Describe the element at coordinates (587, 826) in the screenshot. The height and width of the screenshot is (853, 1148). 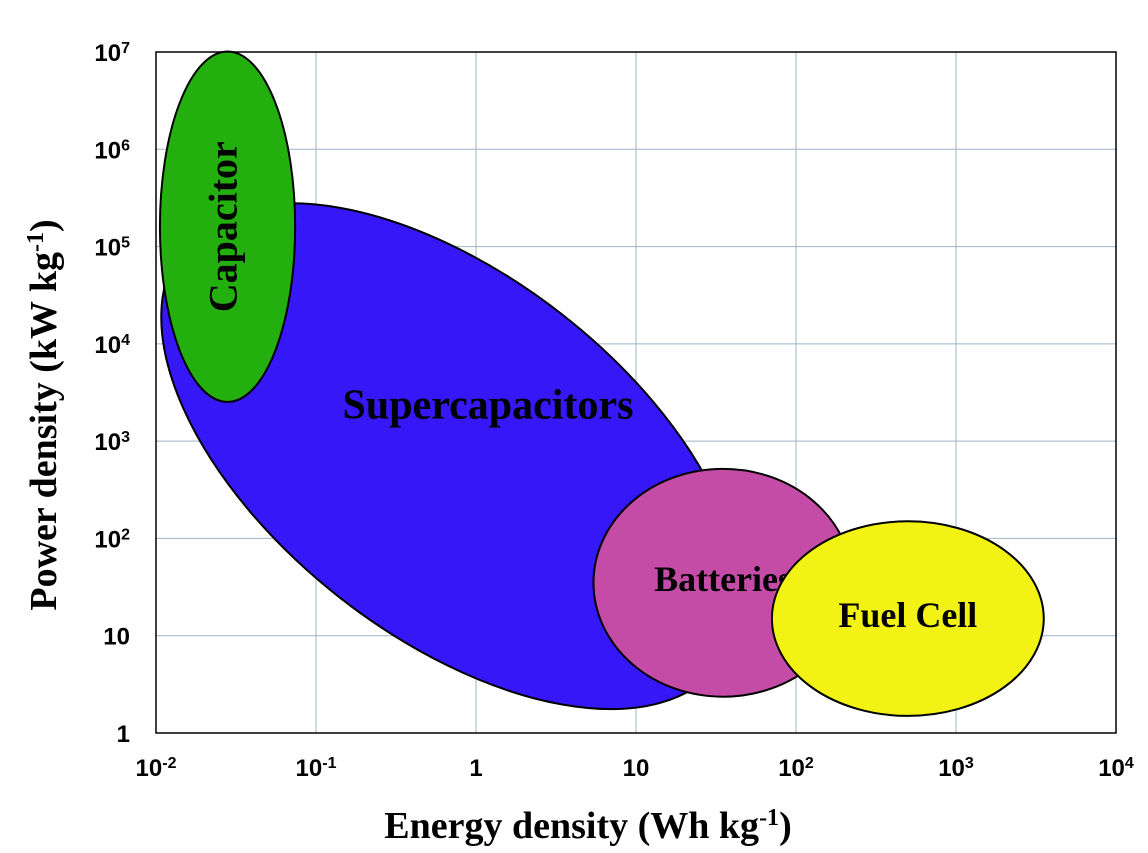
I see `x-axis-title: Energy density (Wh kg-1)` at that location.